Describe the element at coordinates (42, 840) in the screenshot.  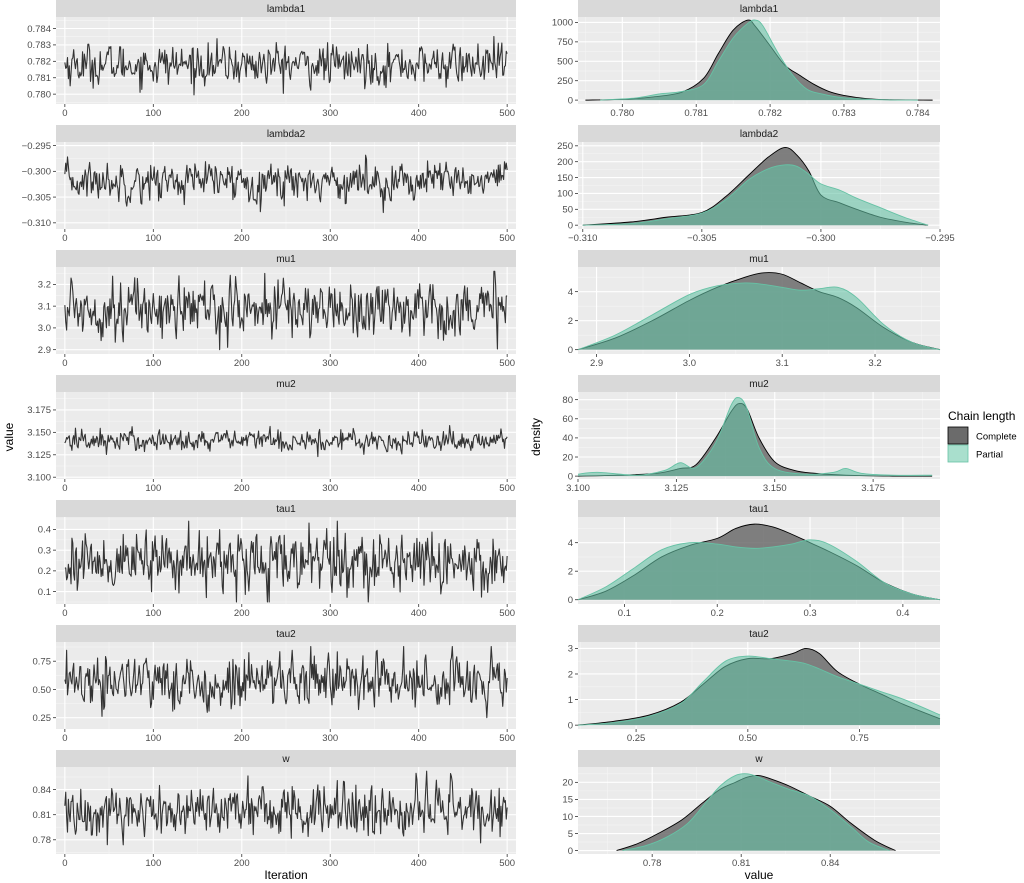
I see `y-tick-label: 0.78` at that location.